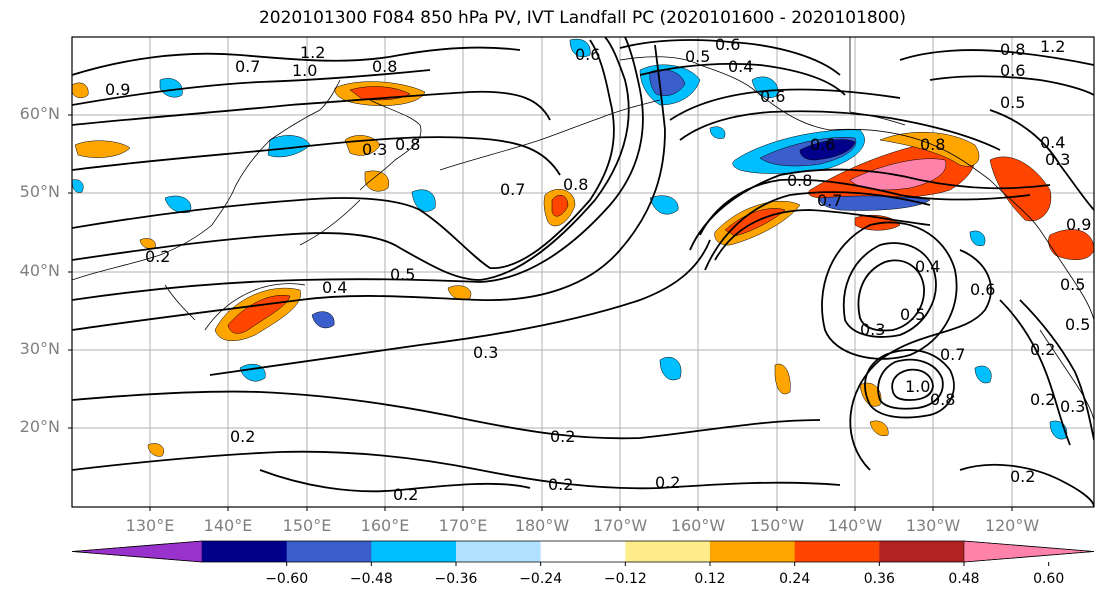 This screenshot has height=601, width=1105. What do you see at coordinates (620, 525) in the screenshot?
I see `lon-label: 170°W` at bounding box center [620, 525].